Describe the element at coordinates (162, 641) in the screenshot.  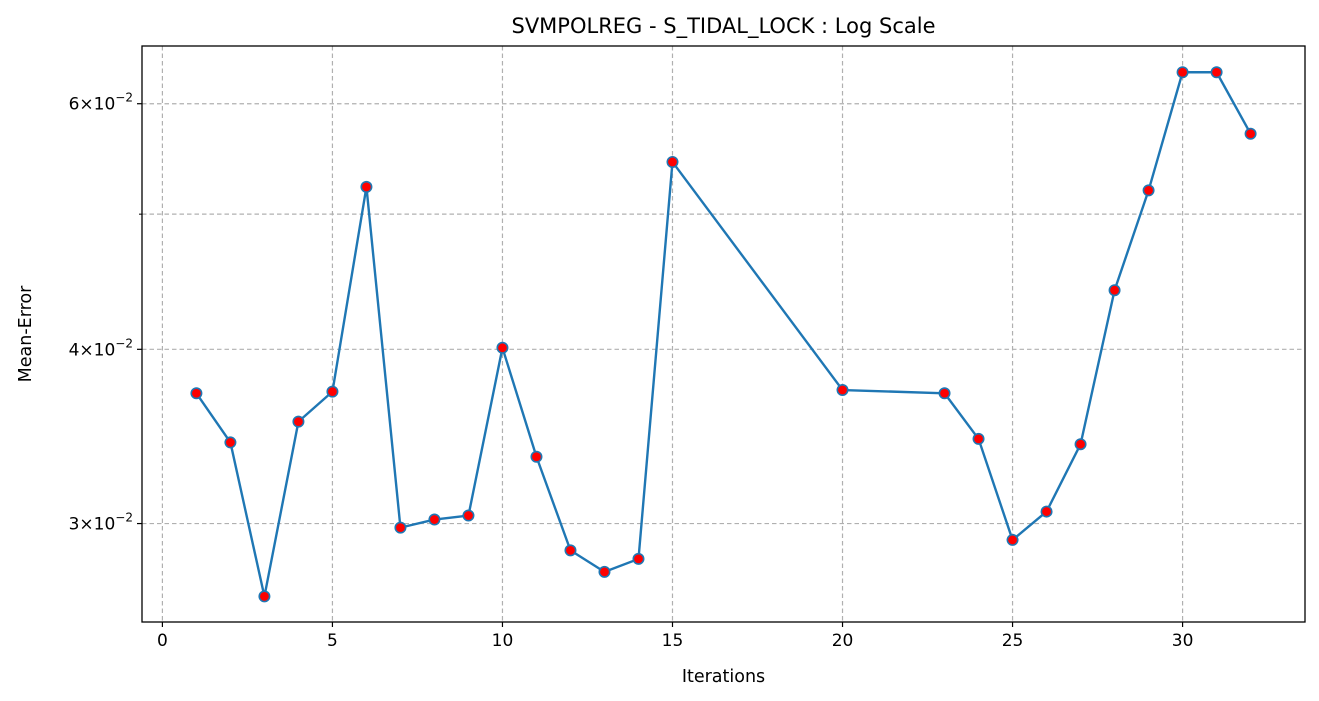
I see `x-tick-label: 0` at that location.